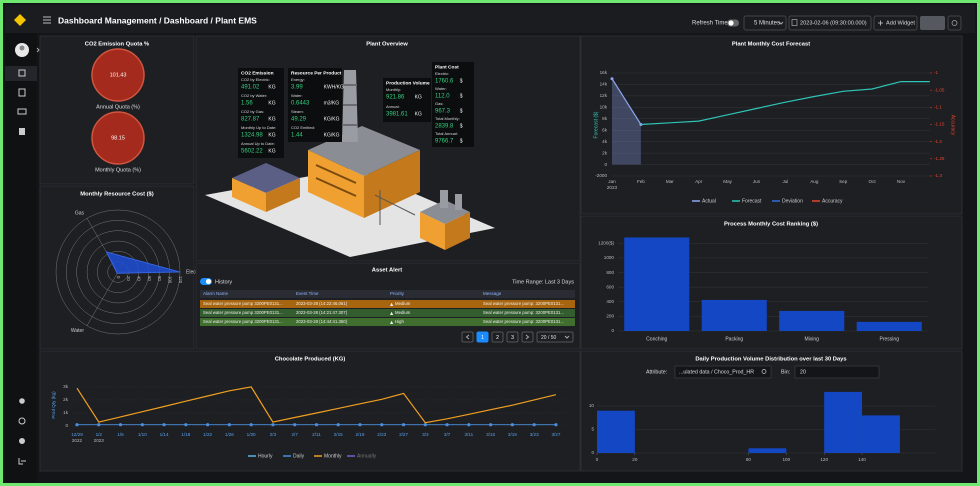 This screenshot has height=486, width=980. I want to click on x-tick-label: 3/3, so click(425, 434).